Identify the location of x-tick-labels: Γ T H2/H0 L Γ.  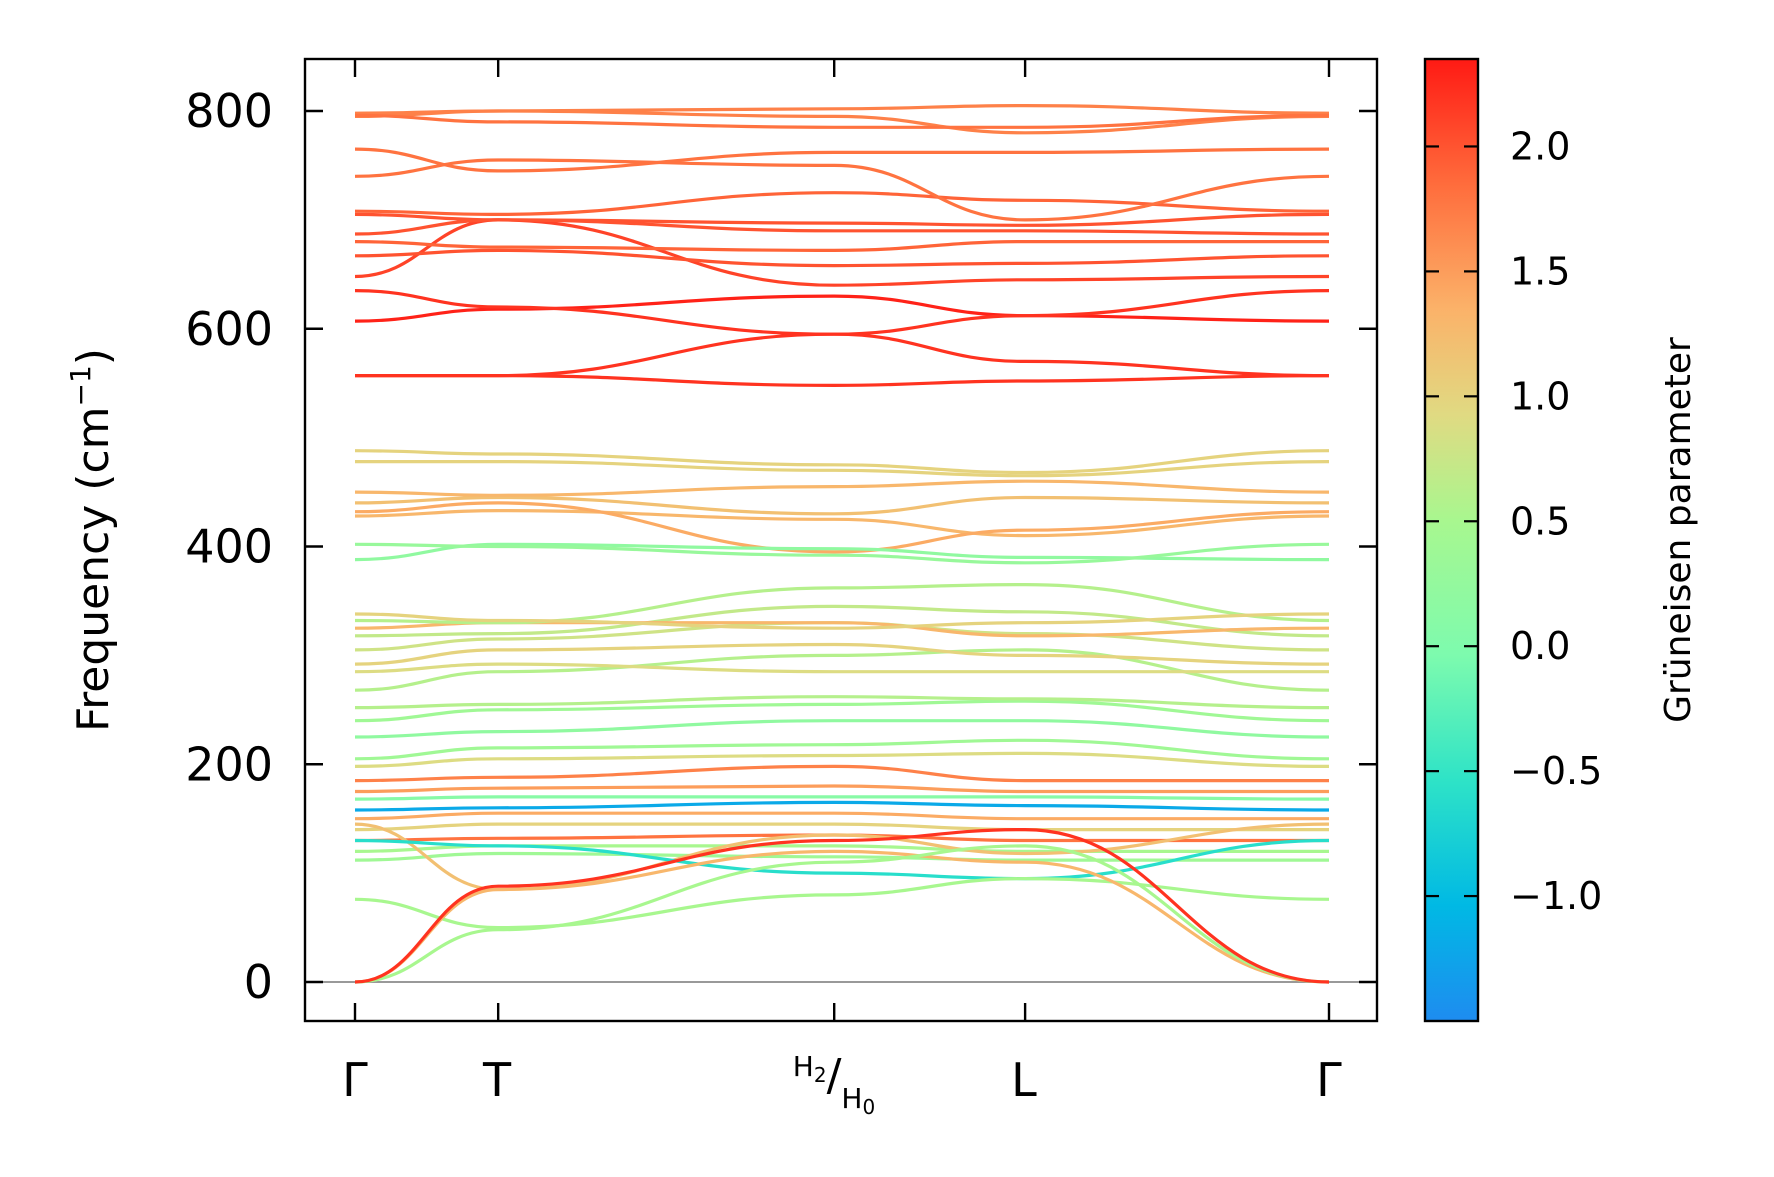
(842, 1084).